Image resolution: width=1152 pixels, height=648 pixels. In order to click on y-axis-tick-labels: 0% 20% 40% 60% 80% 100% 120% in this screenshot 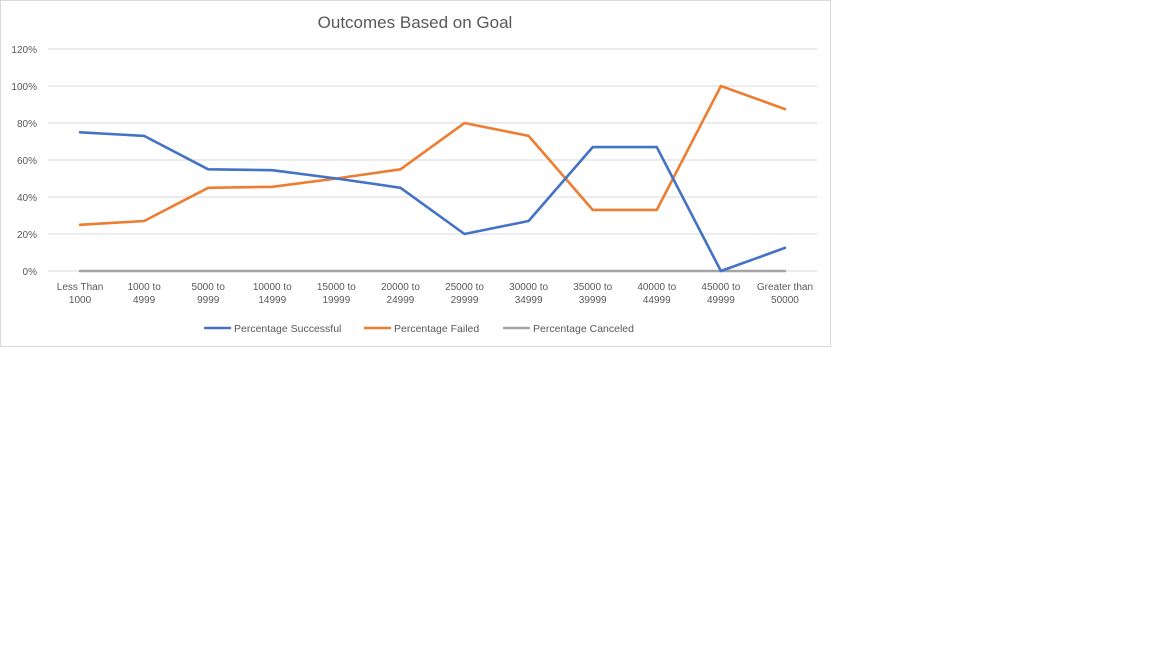, I will do `click(24, 161)`.